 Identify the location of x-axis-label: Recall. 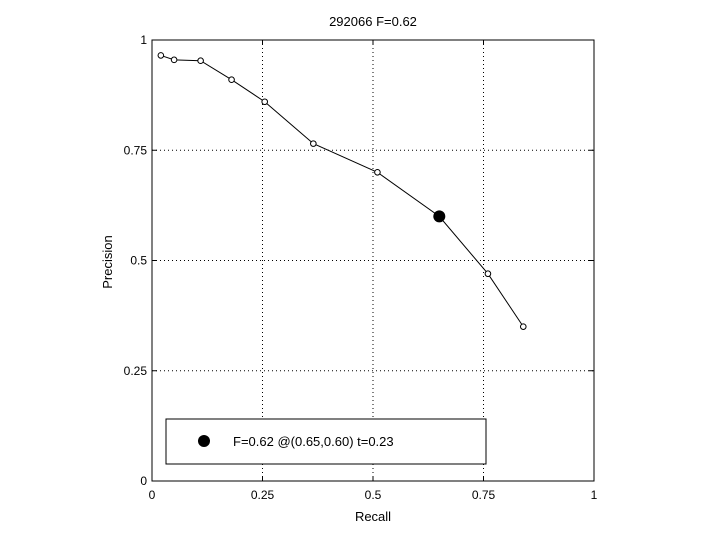
(373, 516).